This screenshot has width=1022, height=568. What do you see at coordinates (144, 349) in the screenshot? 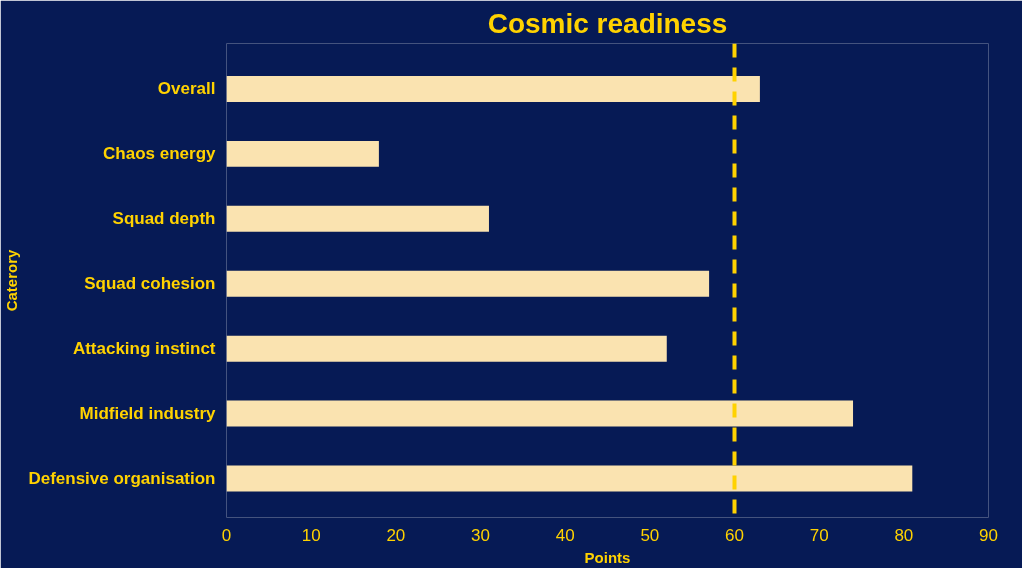
I see `y-tick-label: Attacking instinct` at bounding box center [144, 349].